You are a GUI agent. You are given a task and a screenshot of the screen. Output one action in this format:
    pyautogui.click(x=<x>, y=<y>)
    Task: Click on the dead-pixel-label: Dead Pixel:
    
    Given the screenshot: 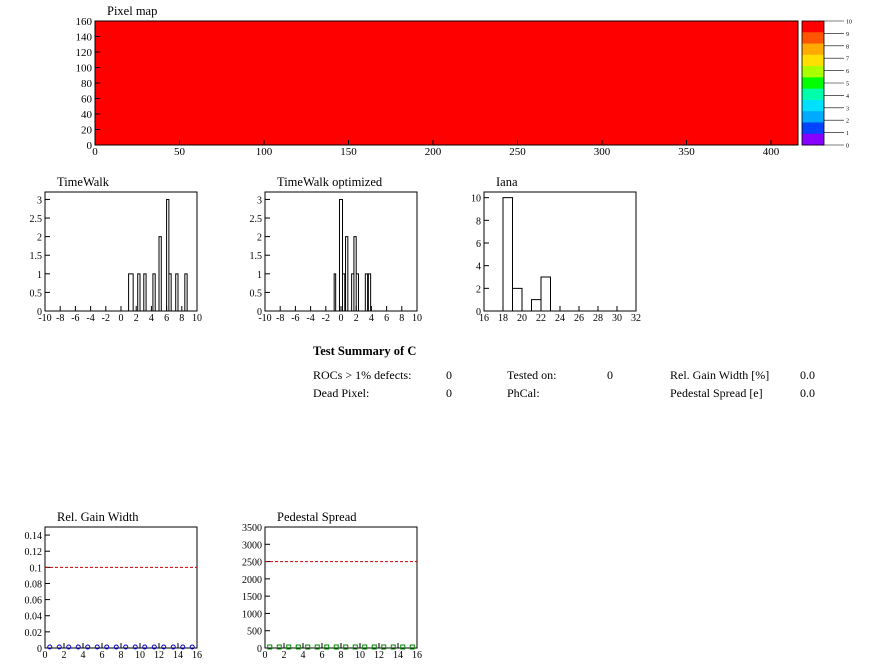 What is the action you would take?
    pyautogui.click(x=341, y=393)
    